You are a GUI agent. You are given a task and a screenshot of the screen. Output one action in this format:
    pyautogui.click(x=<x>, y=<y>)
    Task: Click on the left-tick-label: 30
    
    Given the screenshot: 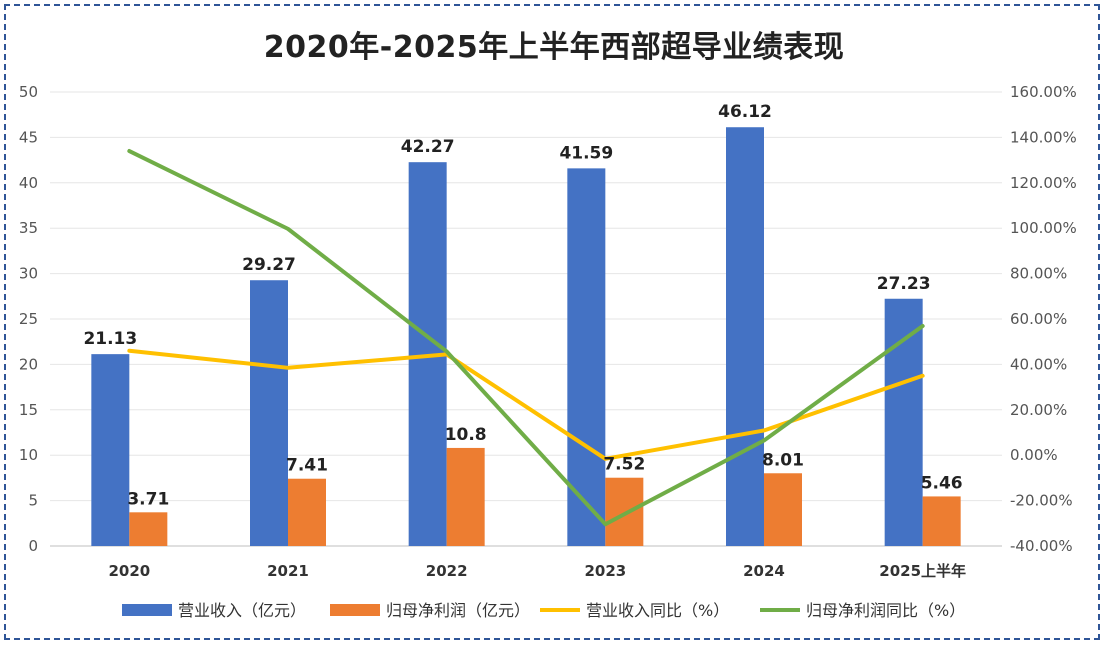 What is the action you would take?
    pyautogui.click(x=28, y=274)
    